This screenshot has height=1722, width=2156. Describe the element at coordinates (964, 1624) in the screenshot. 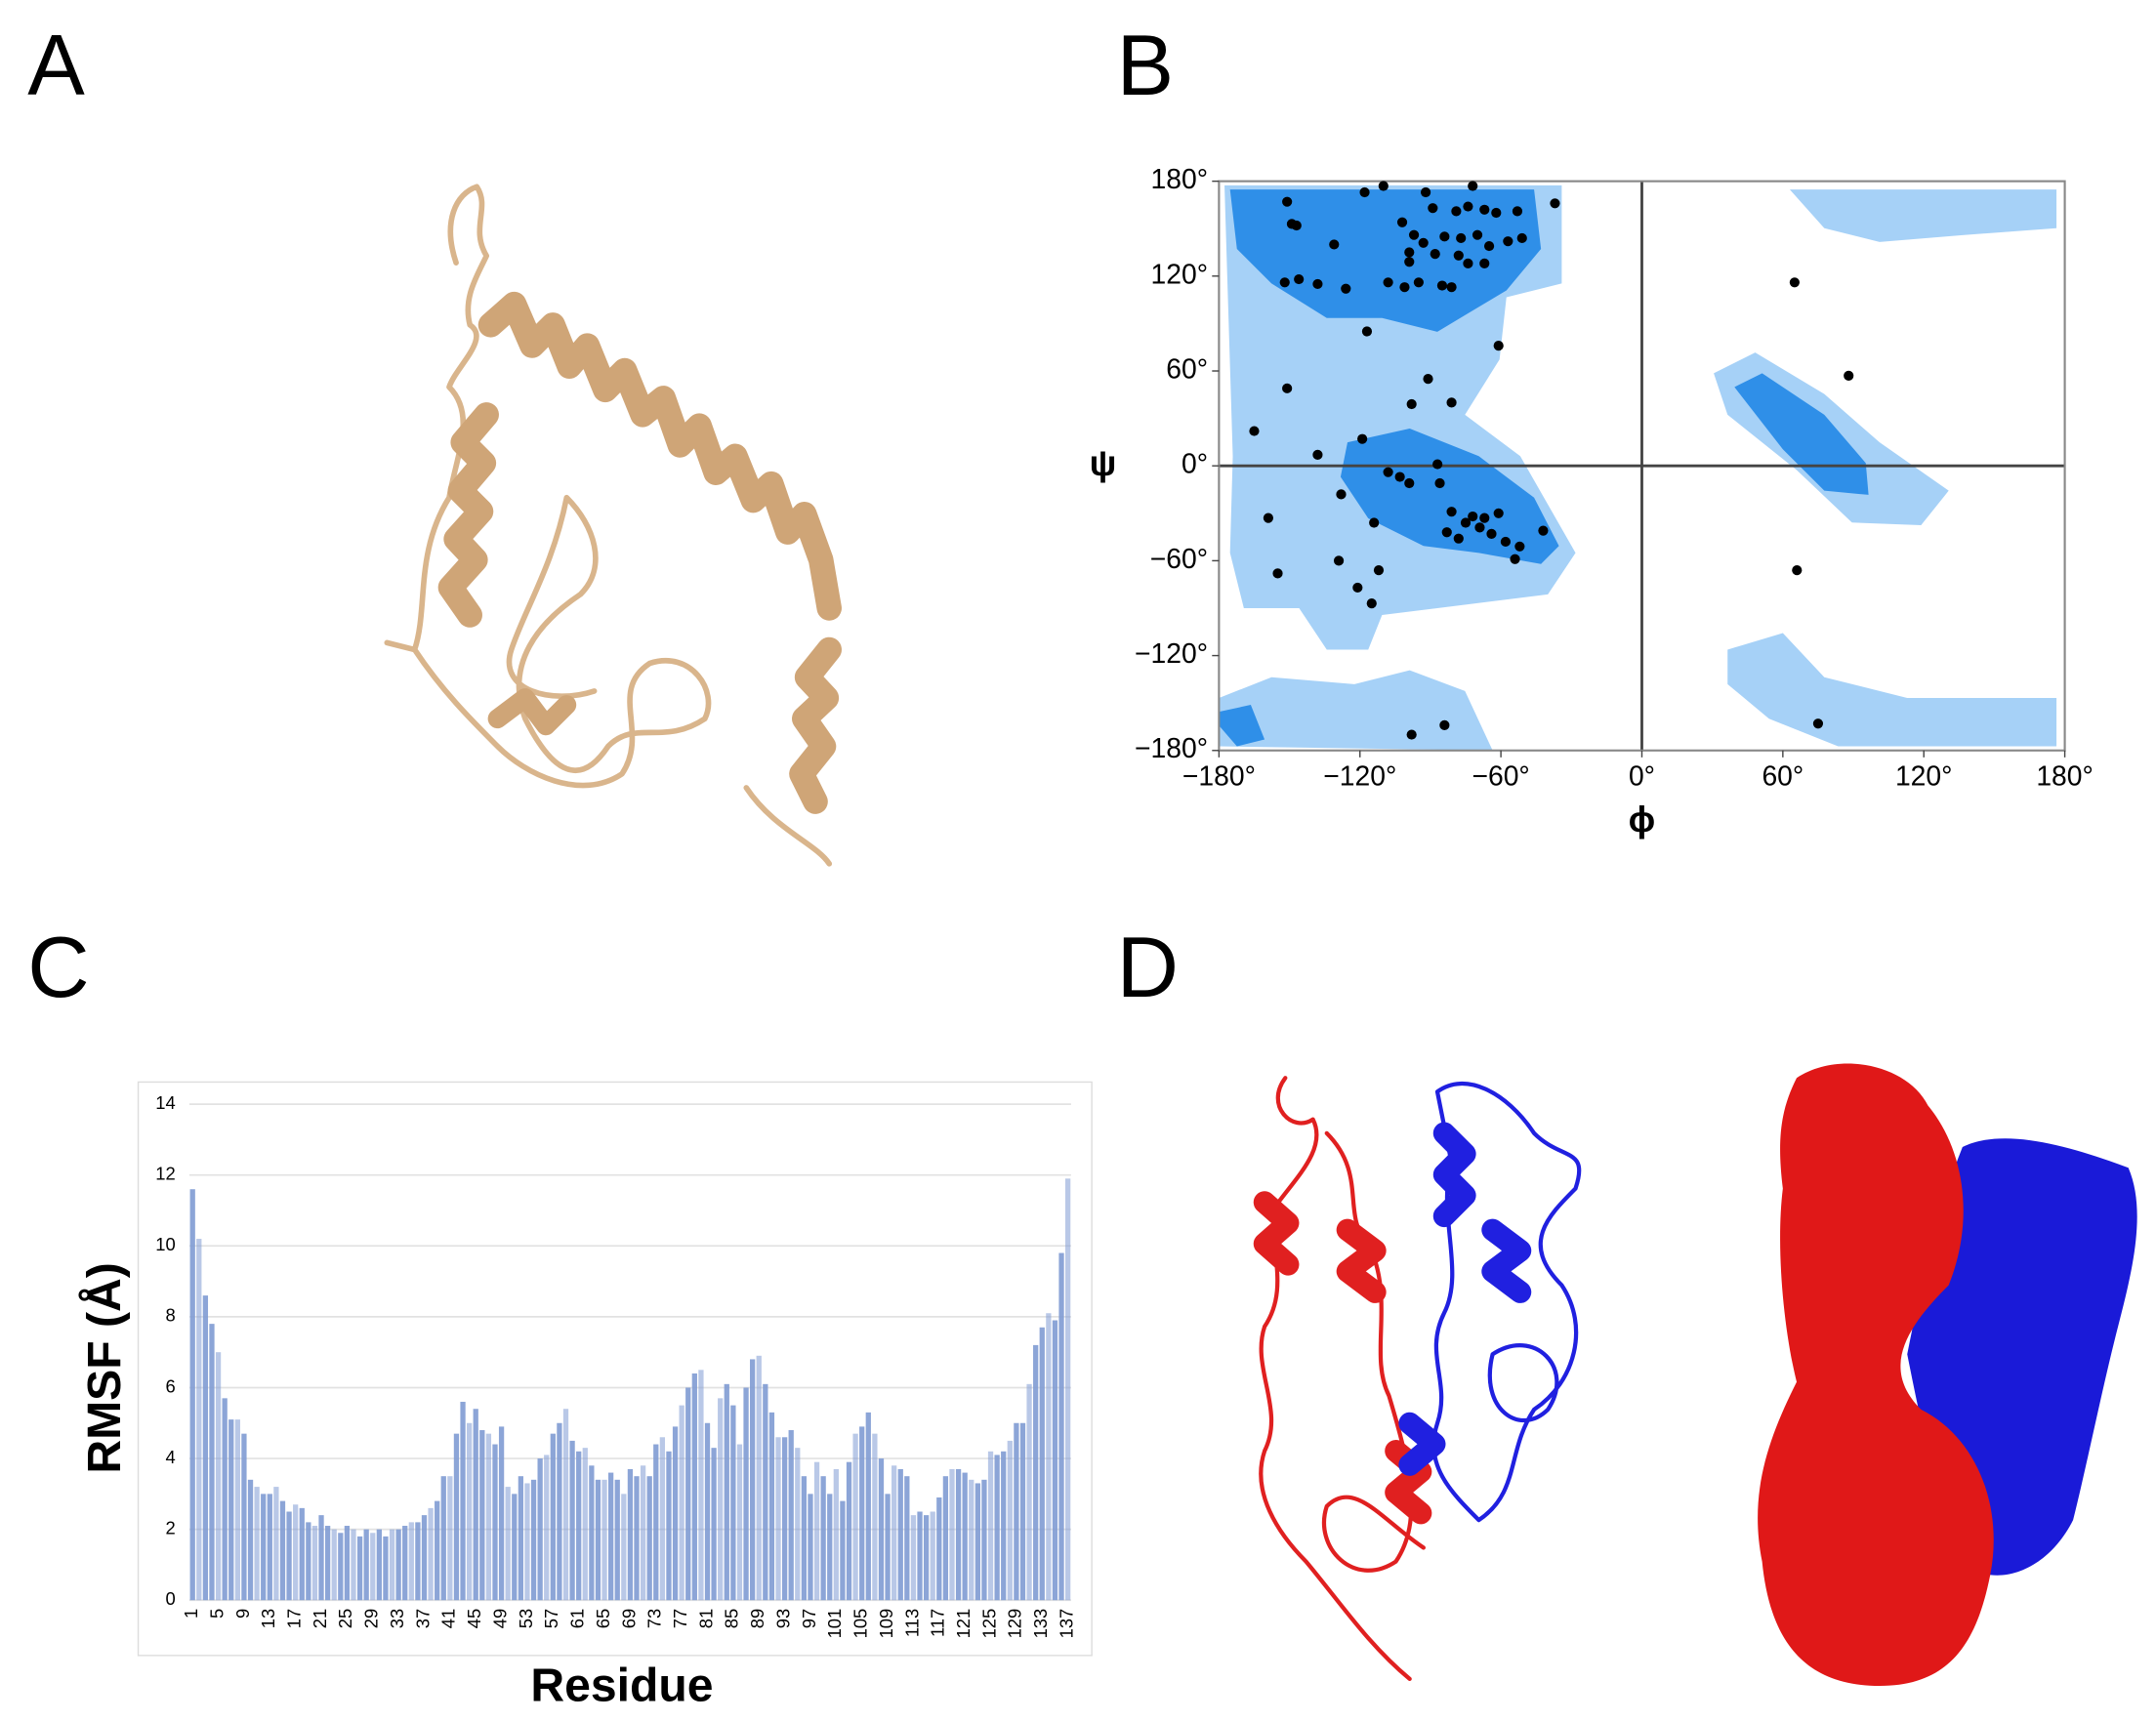

I see `x-tick-label: 121` at that location.